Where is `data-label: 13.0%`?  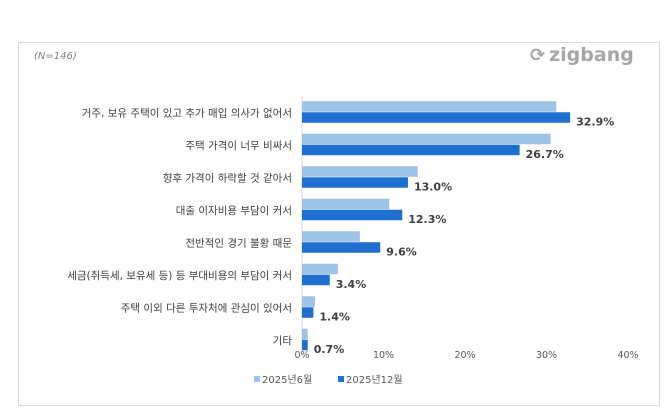
data-label: 13.0% is located at coordinates (433, 186).